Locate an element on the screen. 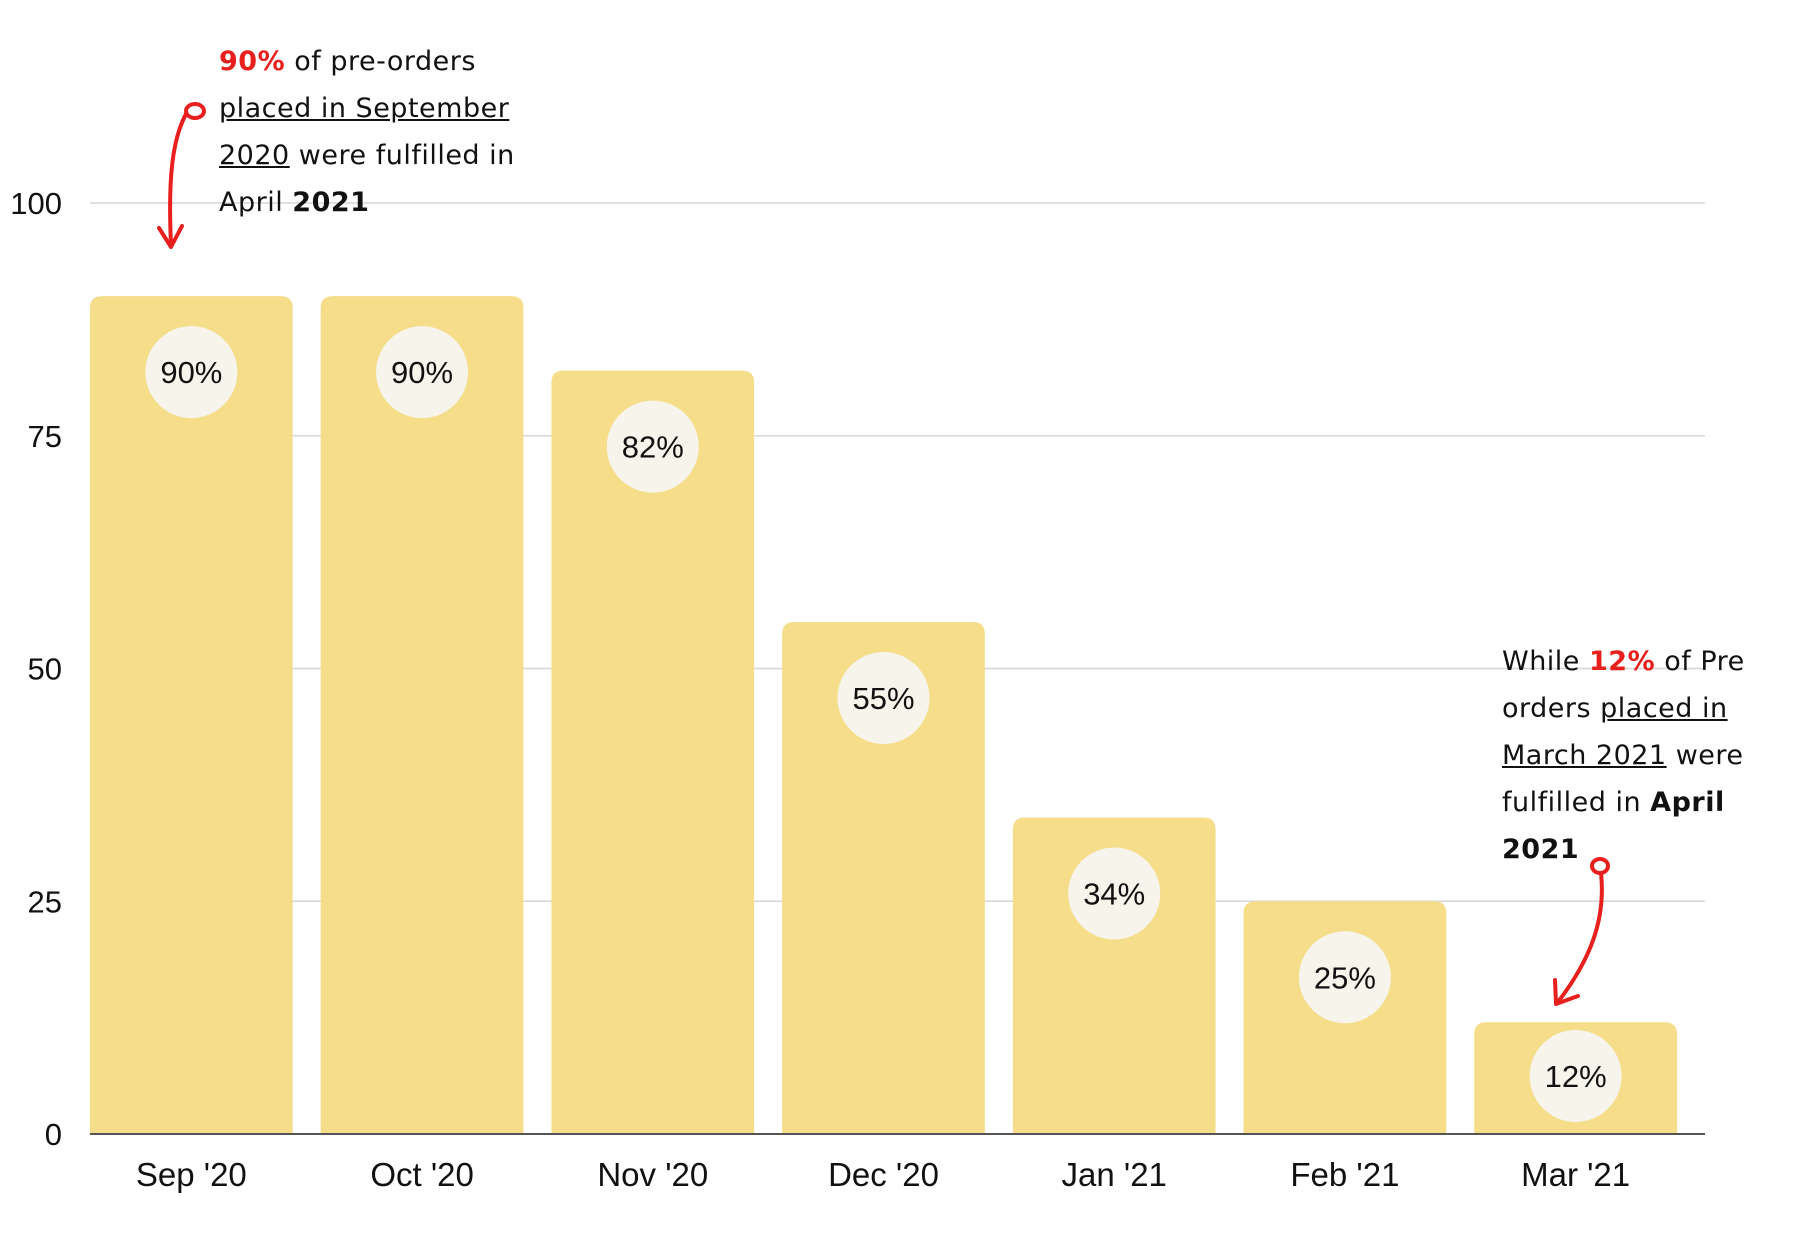  data-label: 25% is located at coordinates (1345, 977).